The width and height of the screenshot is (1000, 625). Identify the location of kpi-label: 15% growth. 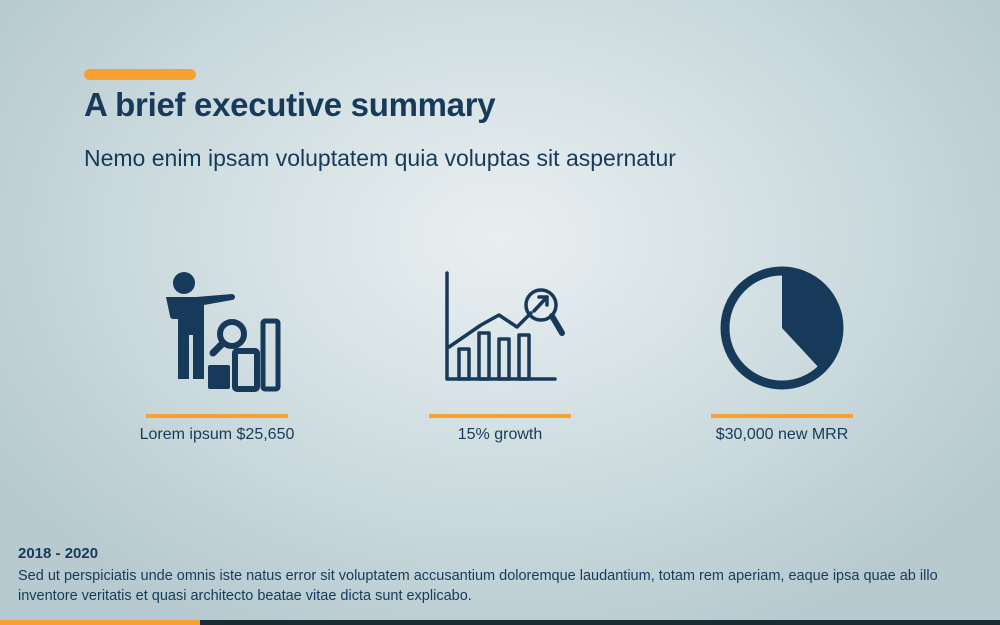
(500, 434).